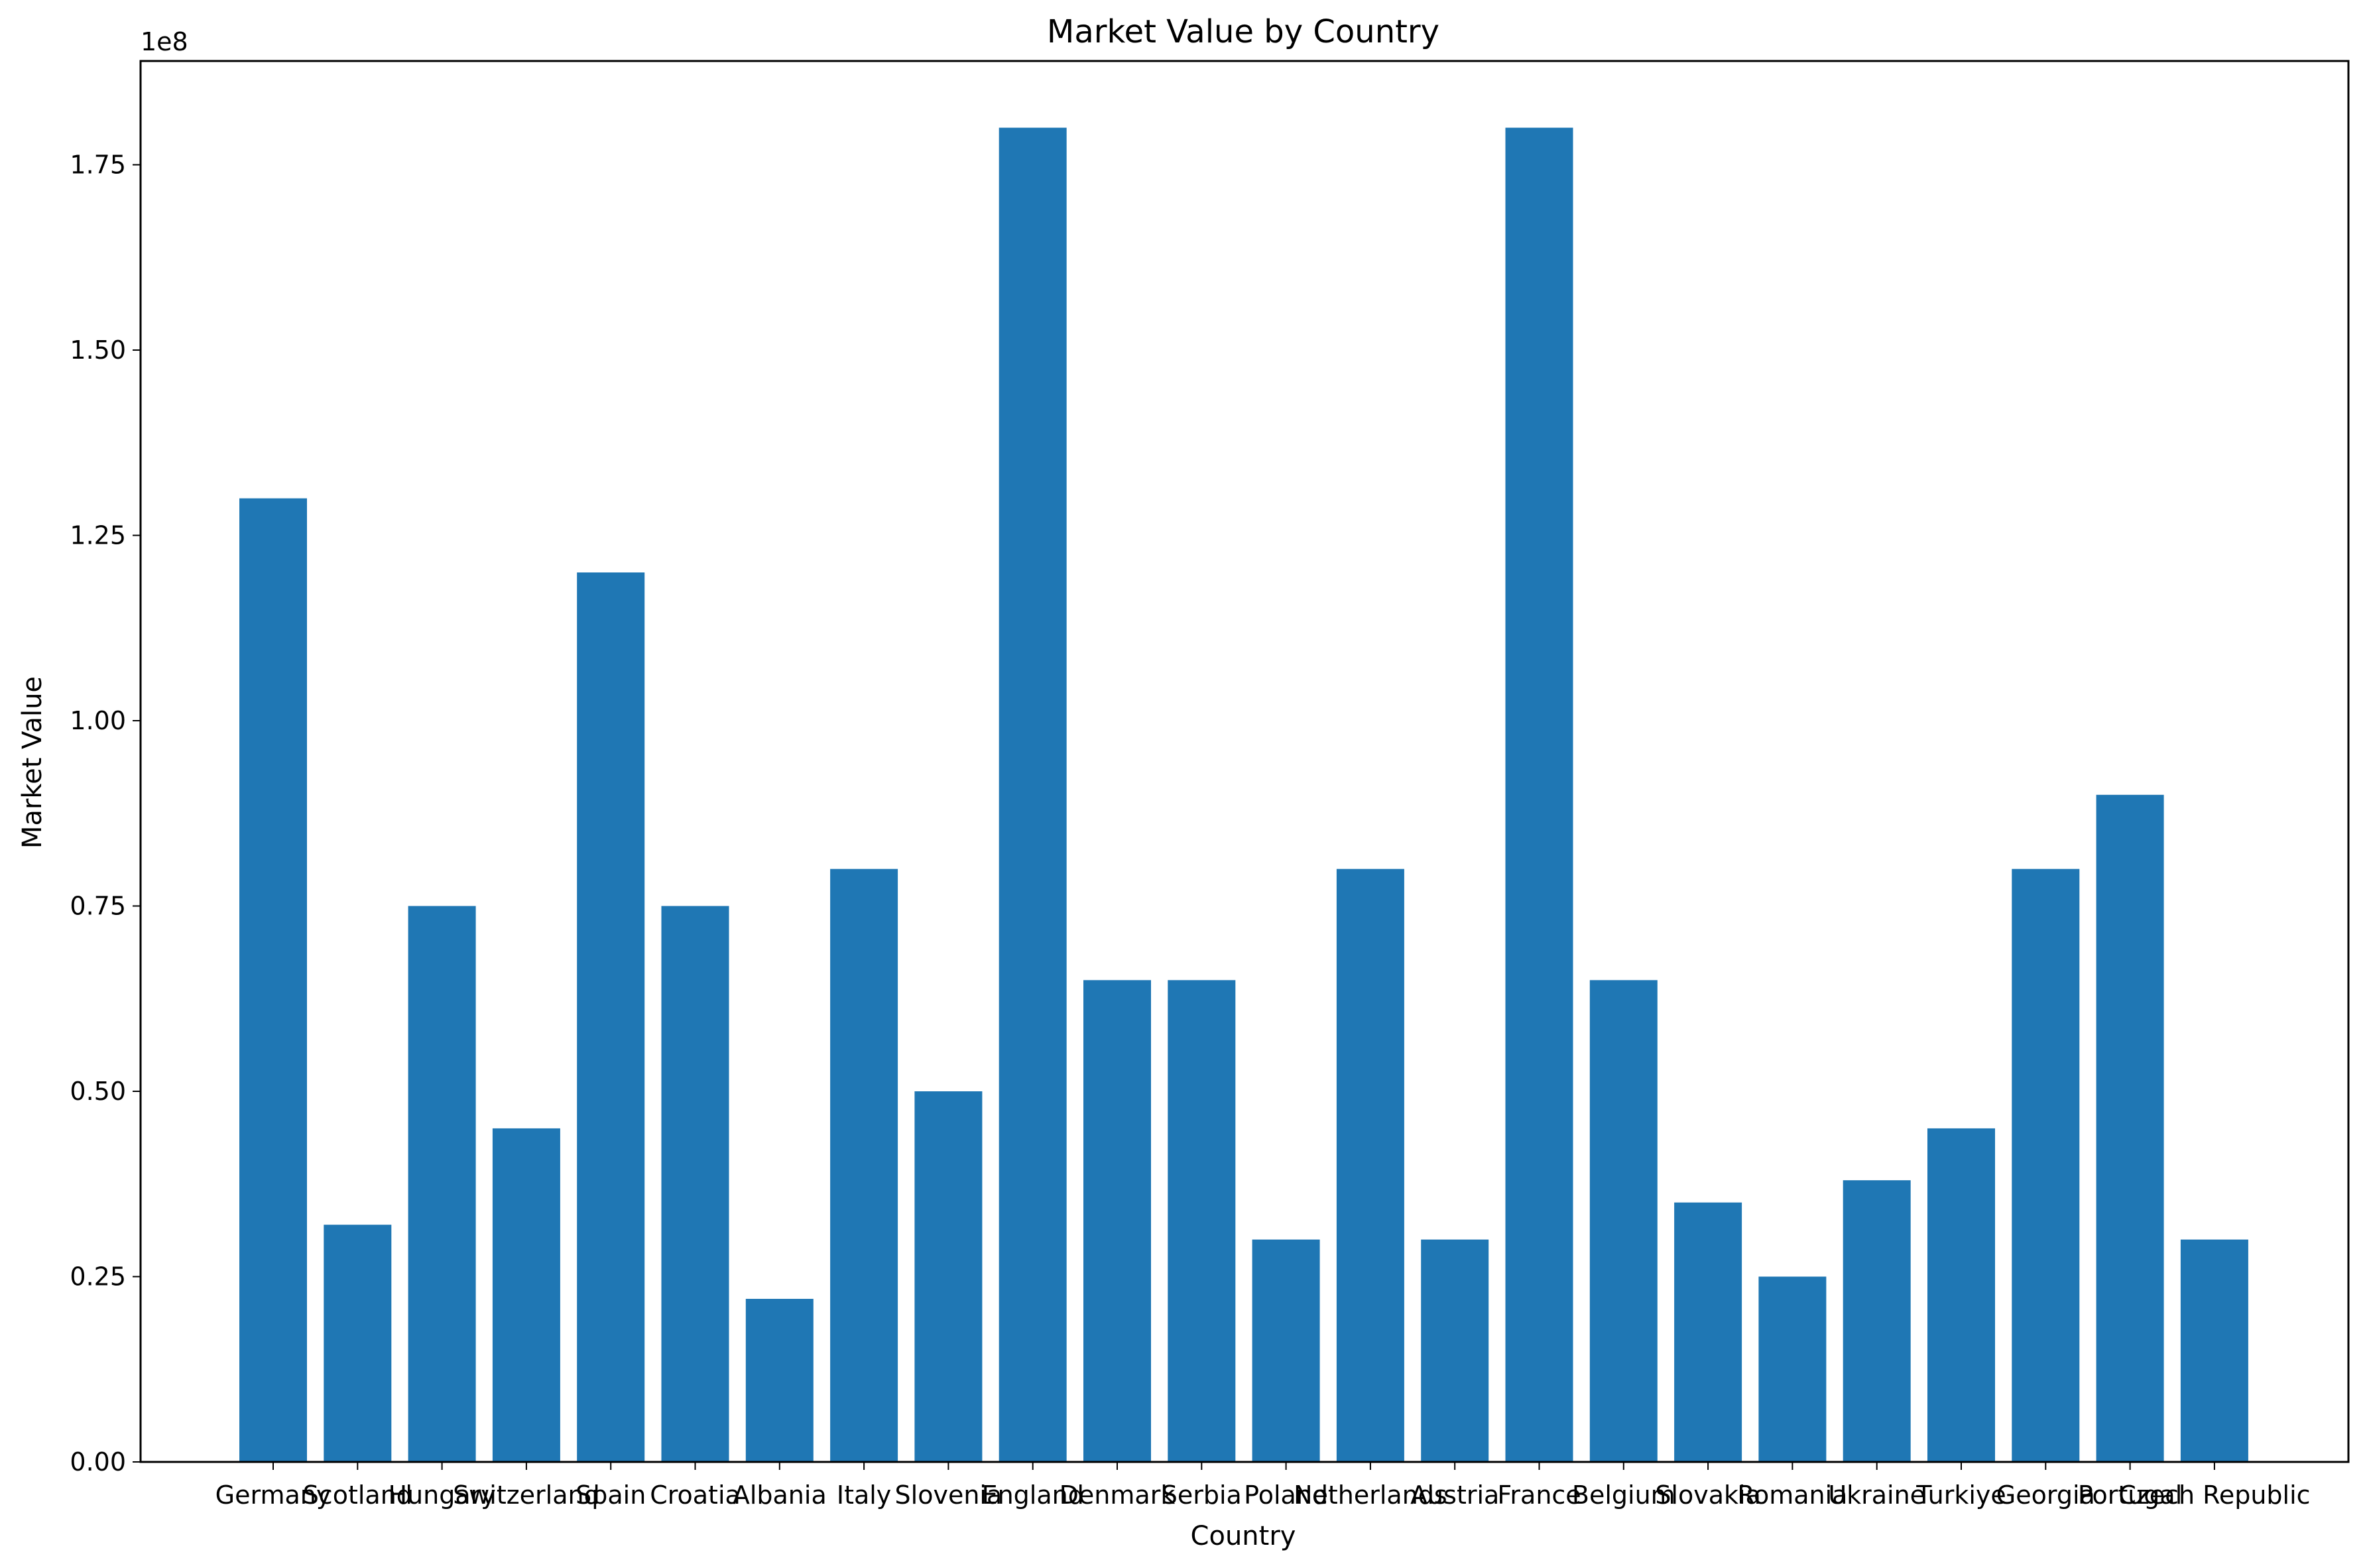 The height and width of the screenshot is (1568, 2367). I want to click on y-tick-label: 1.75, so click(98, 165).